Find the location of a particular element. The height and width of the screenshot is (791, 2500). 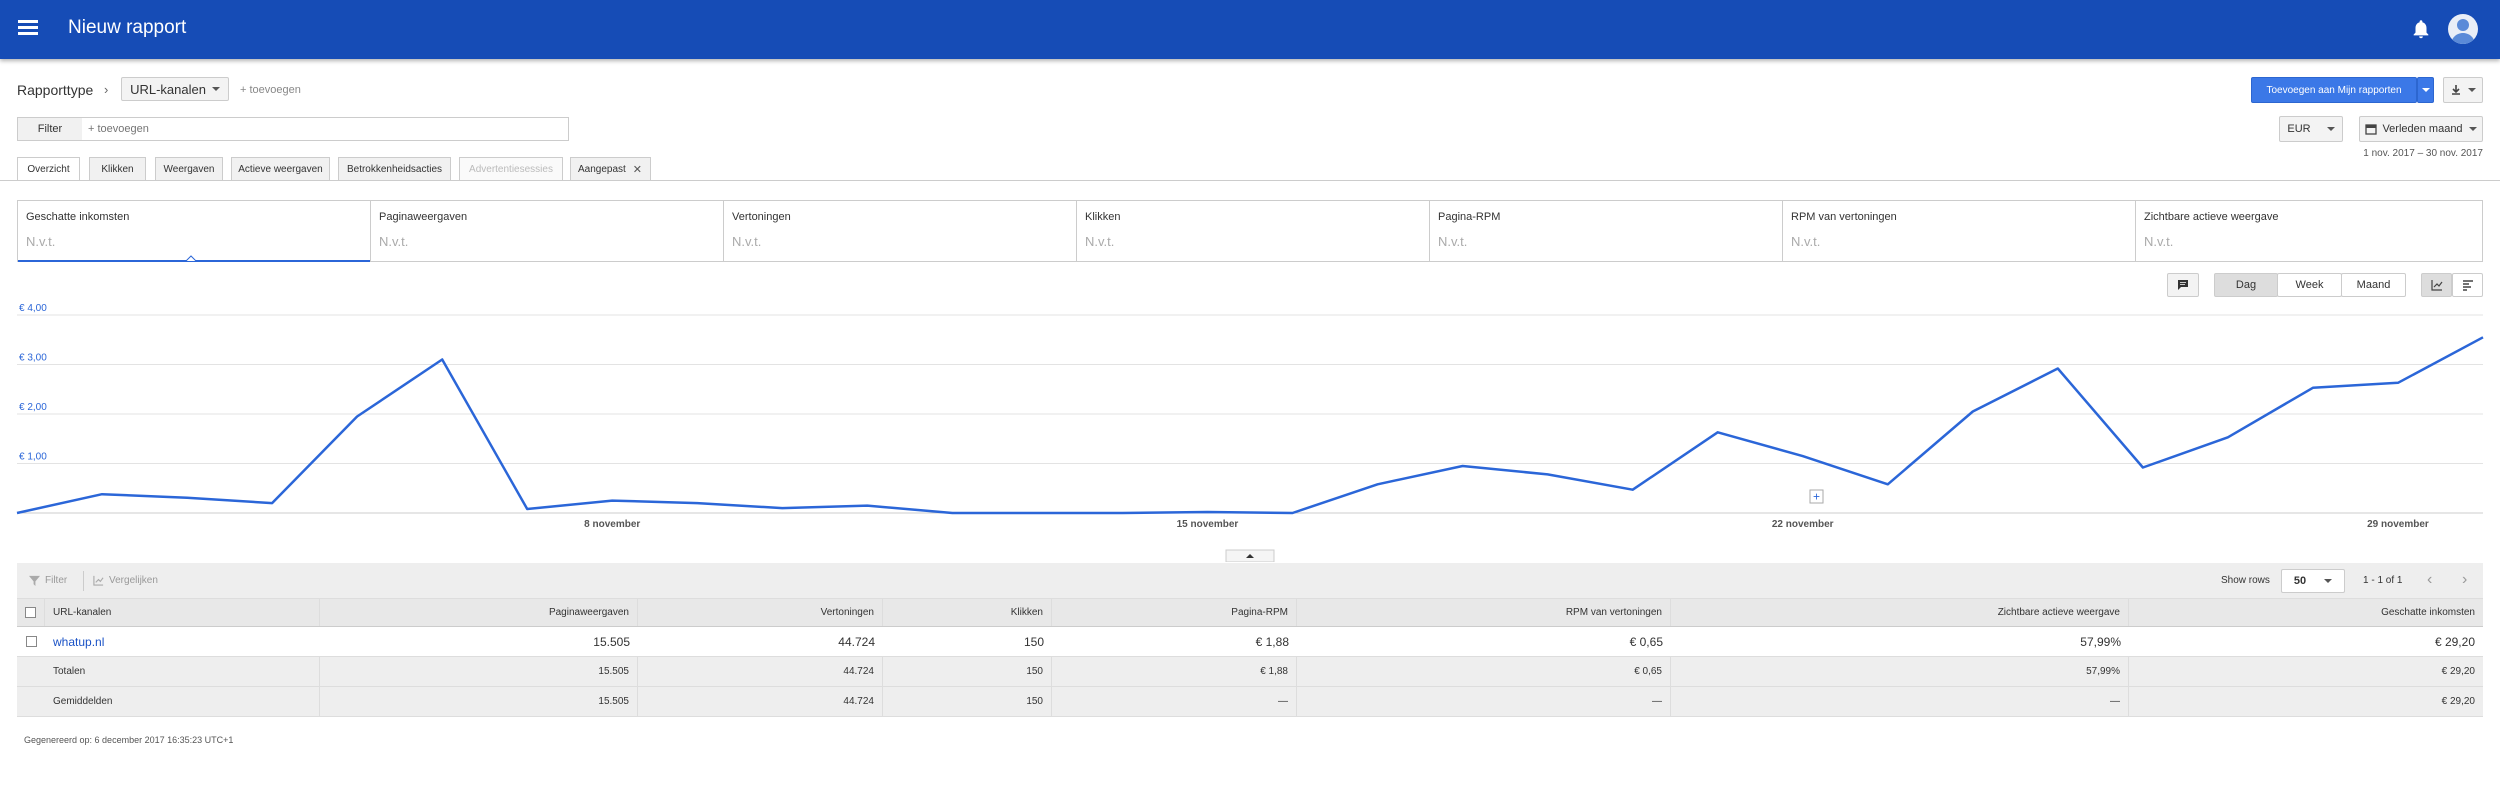

column-header: RPM van vertoningen is located at coordinates (1484, 612).